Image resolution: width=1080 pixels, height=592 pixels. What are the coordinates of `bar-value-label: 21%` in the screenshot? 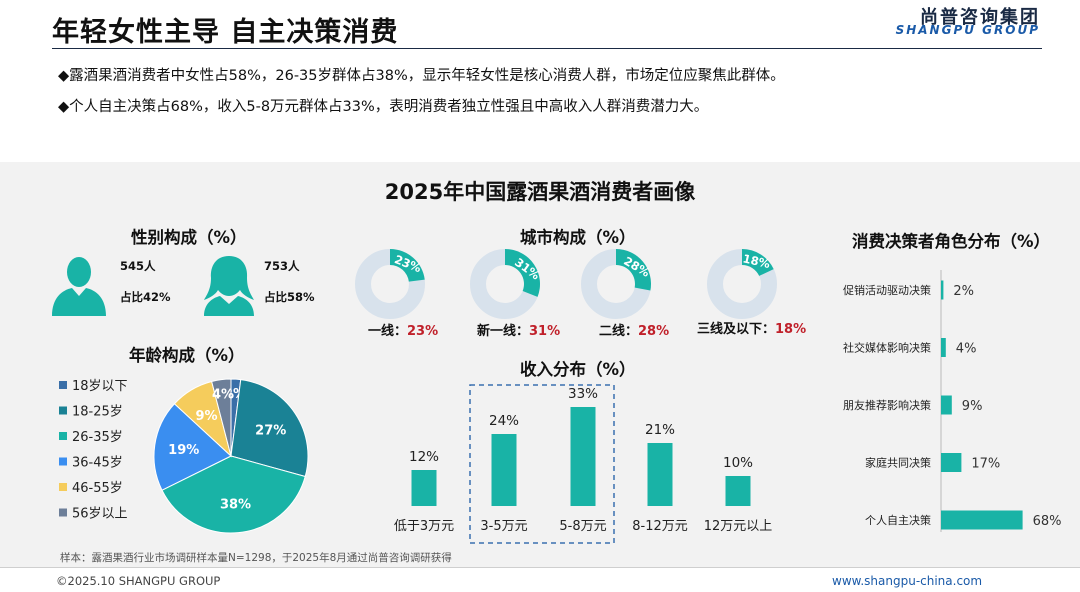 It's located at (660, 430).